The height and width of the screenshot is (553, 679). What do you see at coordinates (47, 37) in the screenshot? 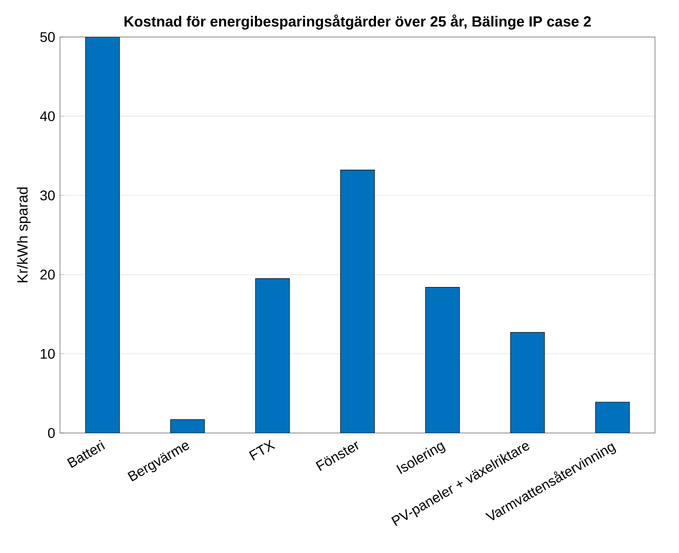
I see `y-tick-label: 50` at bounding box center [47, 37].